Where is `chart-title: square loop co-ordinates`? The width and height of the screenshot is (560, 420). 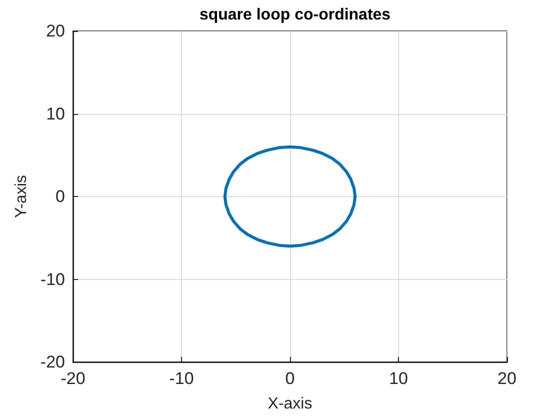
chart-title: square loop co-ordinates is located at coordinates (295, 15).